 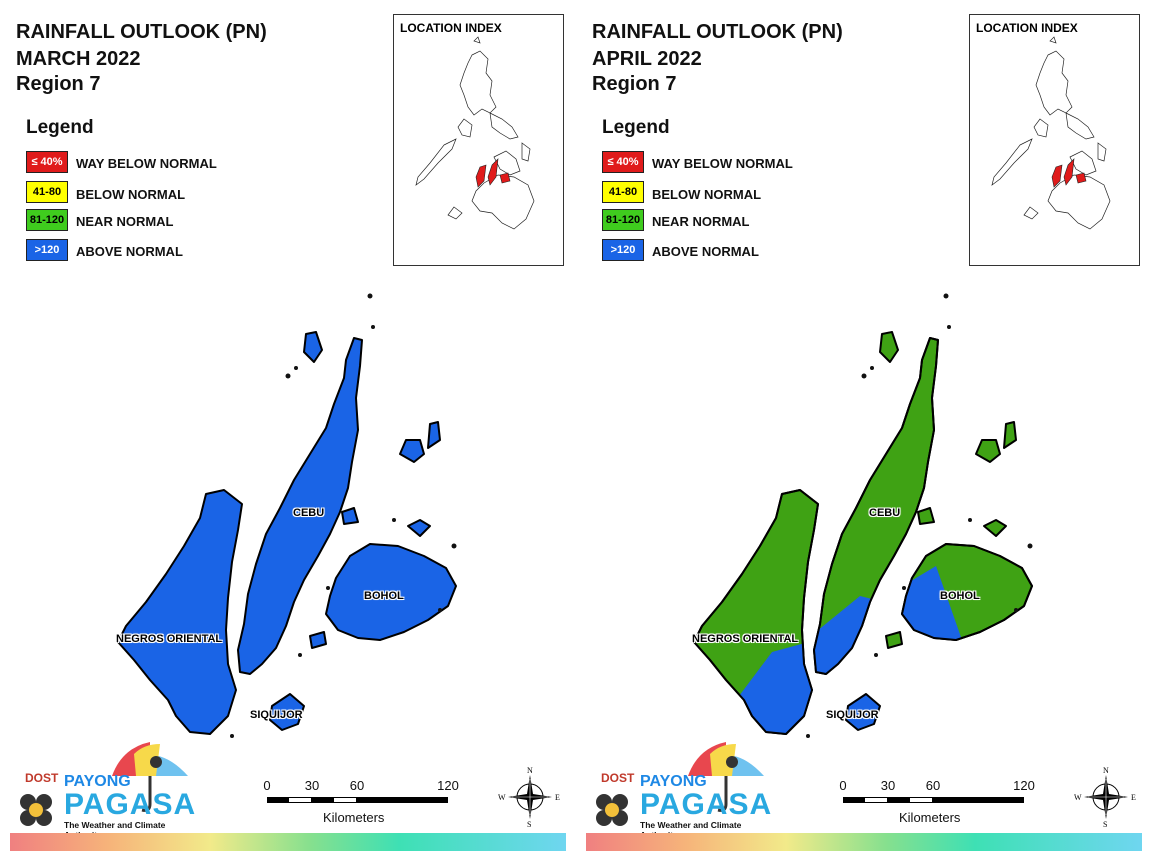 I want to click on above-normal-zones, so click(x=849, y=650).